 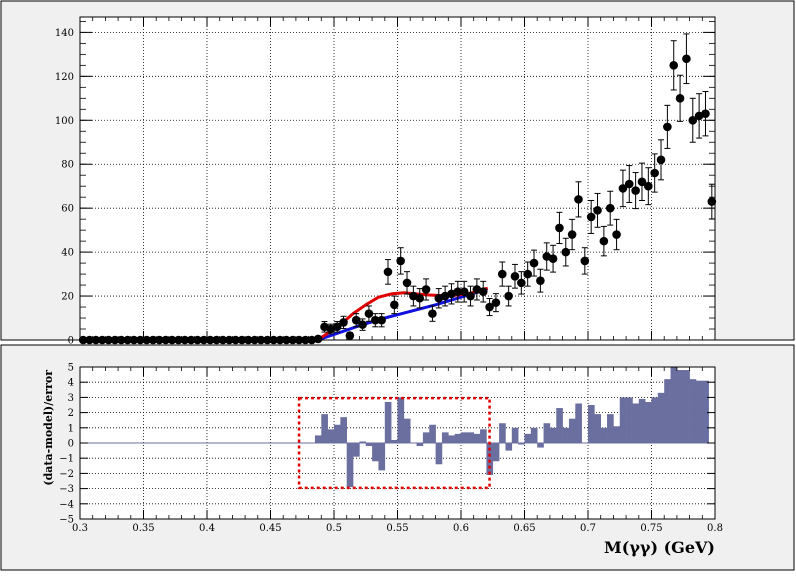 I want to click on top-y-tick-label: 140, so click(x=64, y=33).